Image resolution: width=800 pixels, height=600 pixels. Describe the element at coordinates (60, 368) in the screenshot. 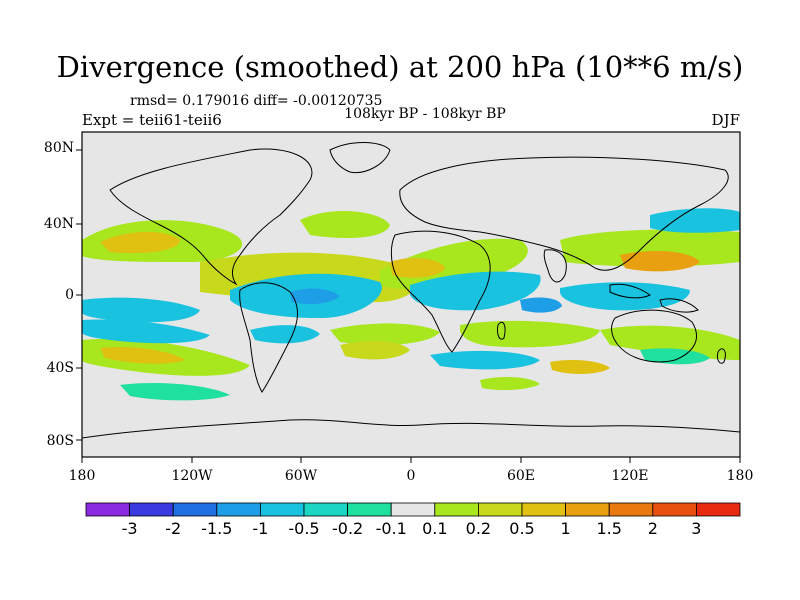

I see `lat-label-40s: 40S` at that location.